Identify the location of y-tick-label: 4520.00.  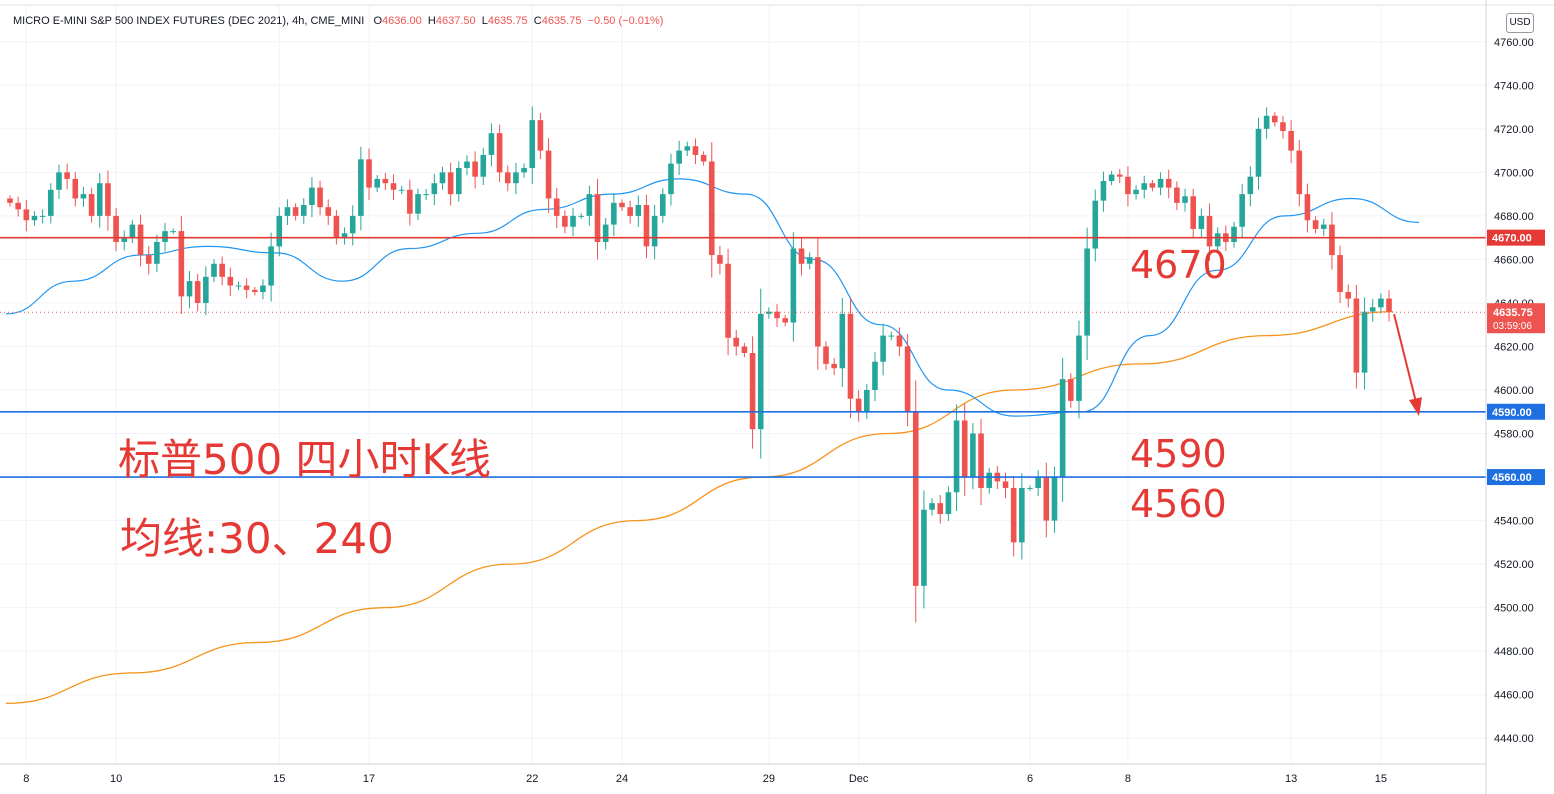
(1514, 565).